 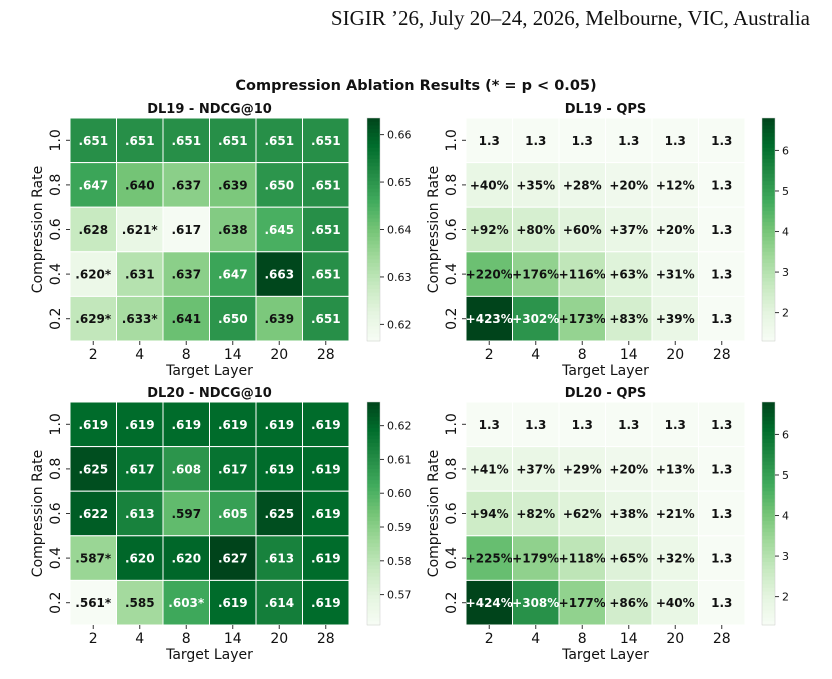 I want to click on y-tick-label: 0.6, so click(x=56, y=513).